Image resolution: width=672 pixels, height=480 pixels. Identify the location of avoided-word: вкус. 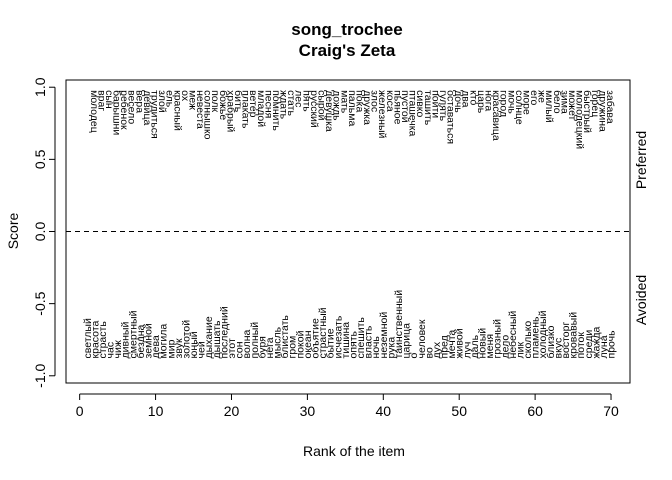
(558, 348).